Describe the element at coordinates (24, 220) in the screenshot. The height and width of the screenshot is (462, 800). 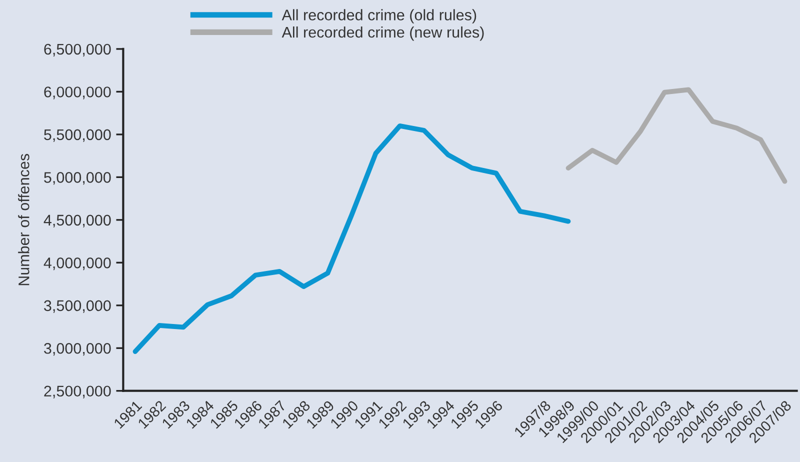
I see `y-axis-title: Number of offences` at that location.